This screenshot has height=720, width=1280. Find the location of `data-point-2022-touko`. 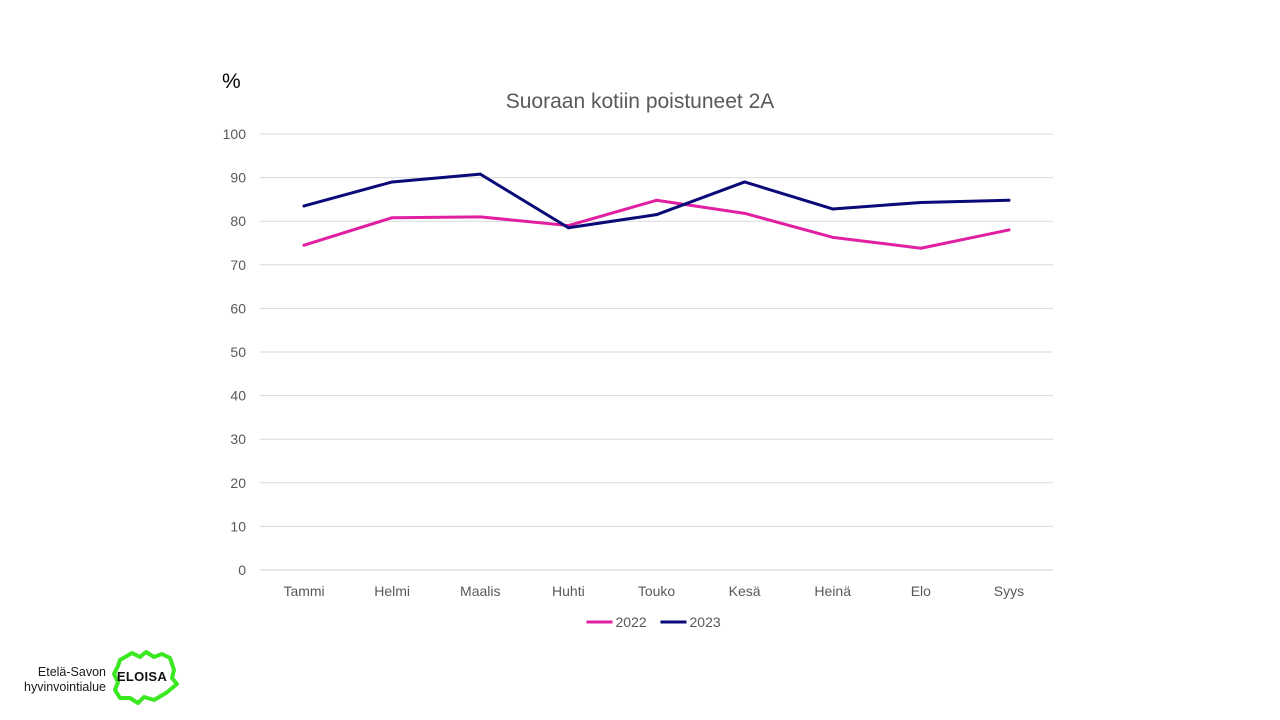

data-point-2022-touko is located at coordinates (656, 200).